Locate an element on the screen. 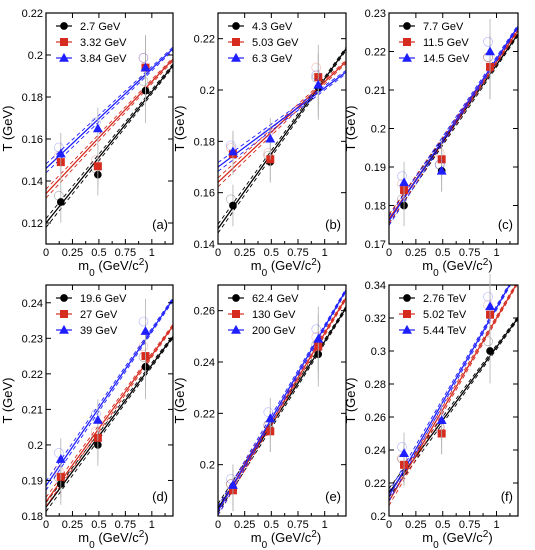  y-tick-label: 0.32 is located at coordinates (375, 319).